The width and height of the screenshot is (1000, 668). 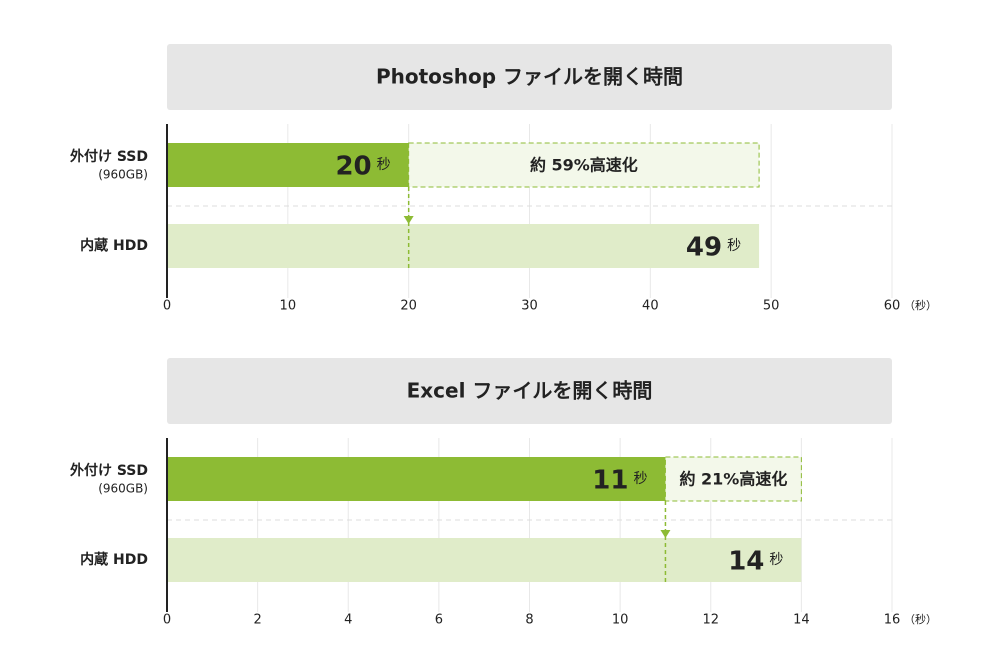 I want to click on chart-title: Excel ファイルを開く時間, so click(x=530, y=391).